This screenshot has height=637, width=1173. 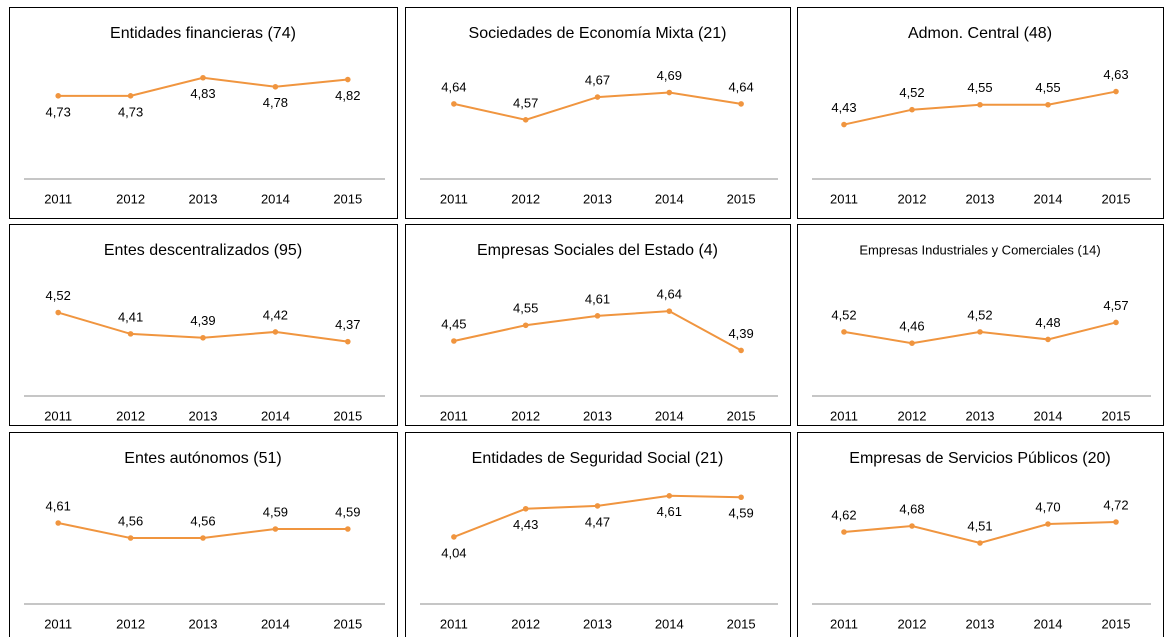 I want to click on data-label: 4,51, so click(x=979, y=525).